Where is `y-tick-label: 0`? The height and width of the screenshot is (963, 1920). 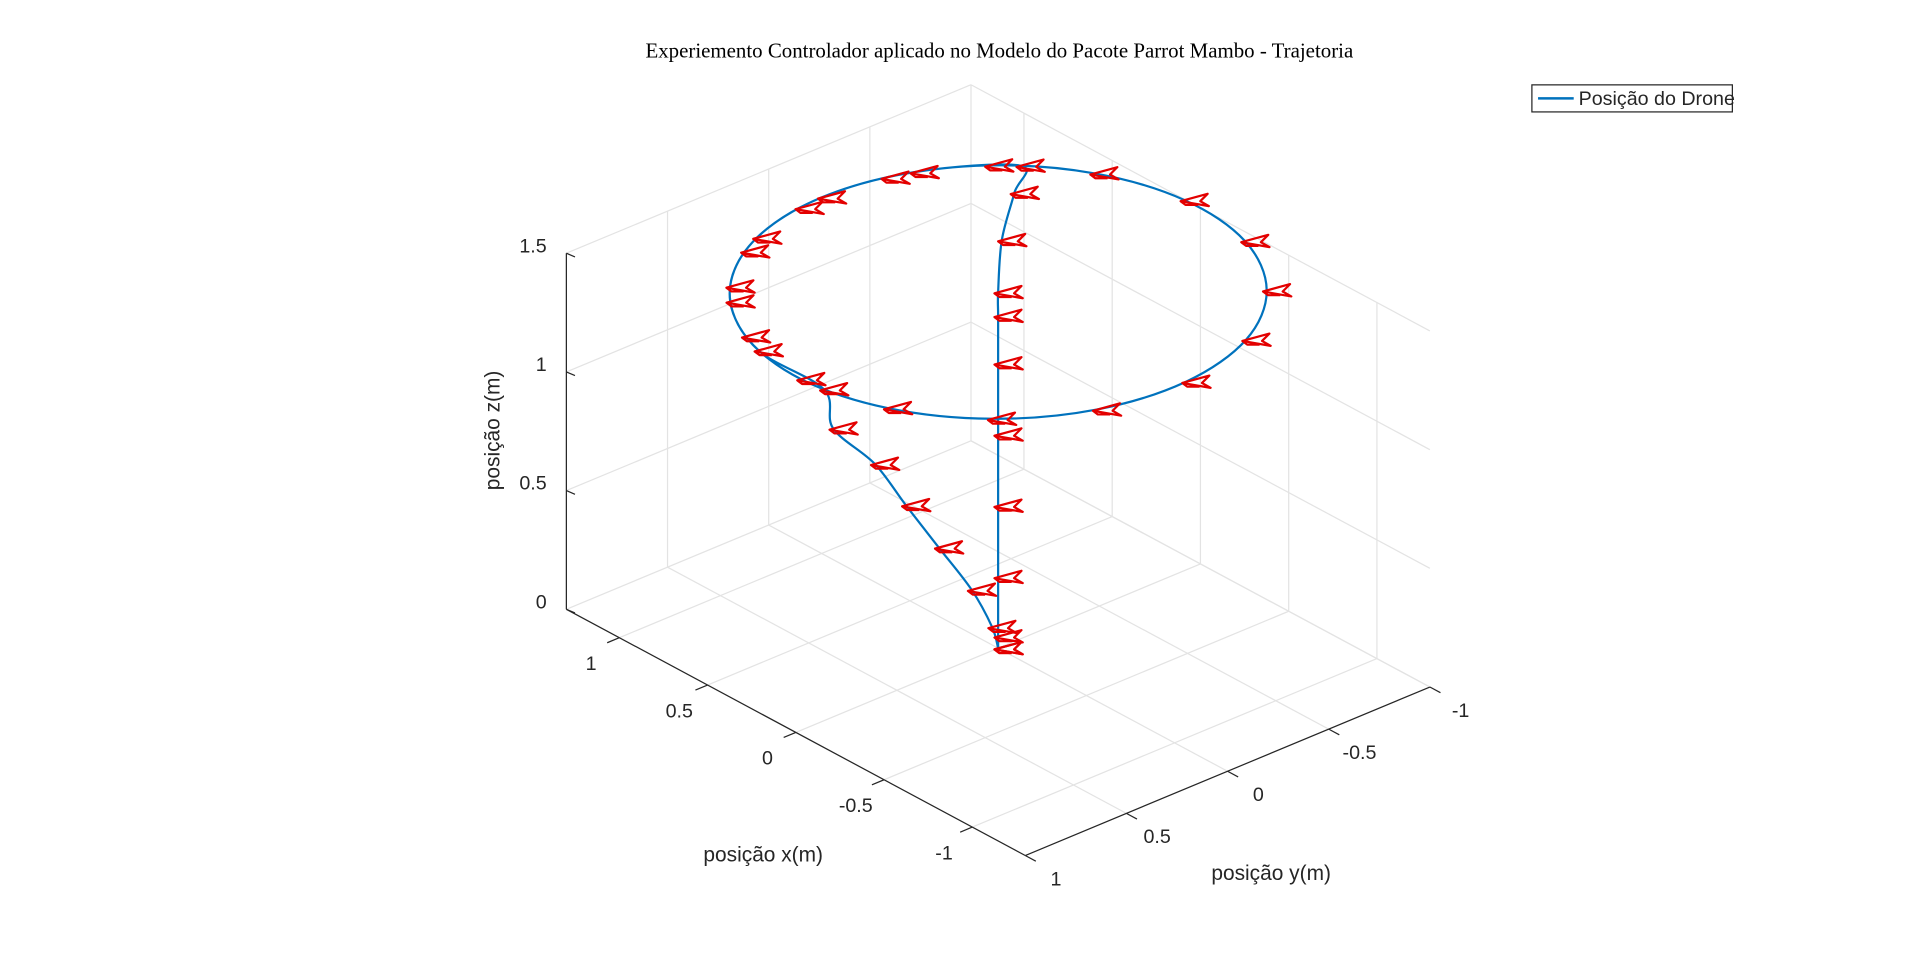 y-tick-label: 0 is located at coordinates (1258, 795).